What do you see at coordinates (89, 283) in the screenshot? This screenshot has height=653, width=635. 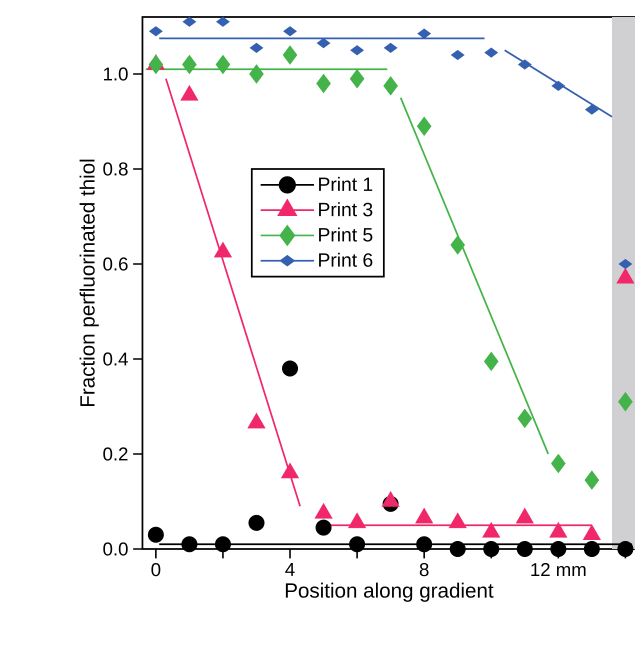 I see `y-axis-title: Fraction perfluorinated thiol` at bounding box center [89, 283].